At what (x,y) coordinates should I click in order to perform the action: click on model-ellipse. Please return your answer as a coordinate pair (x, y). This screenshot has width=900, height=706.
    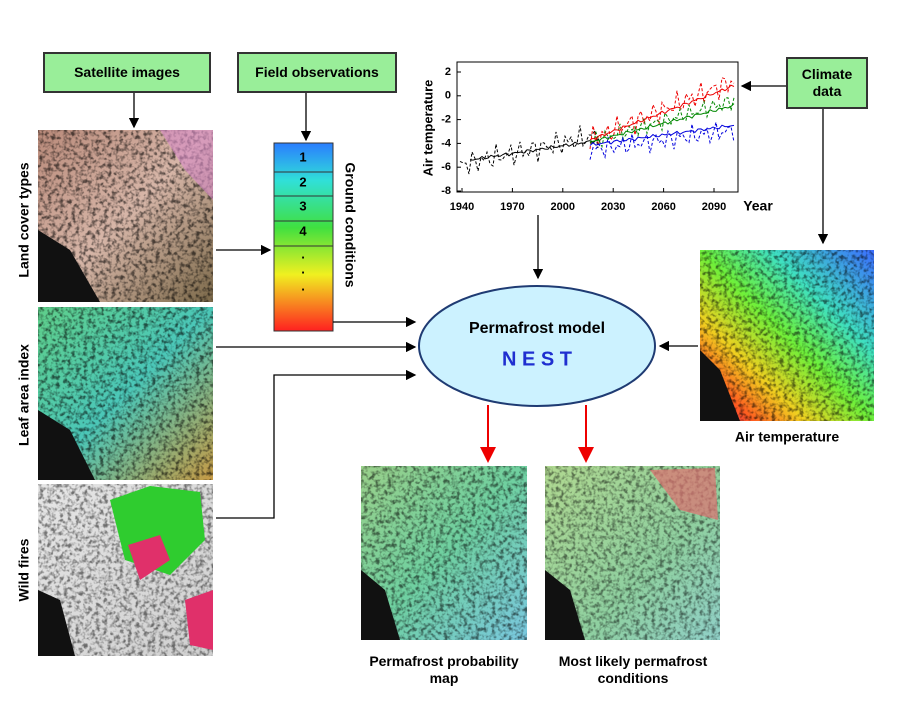
    Looking at the image, I should click on (537, 346).